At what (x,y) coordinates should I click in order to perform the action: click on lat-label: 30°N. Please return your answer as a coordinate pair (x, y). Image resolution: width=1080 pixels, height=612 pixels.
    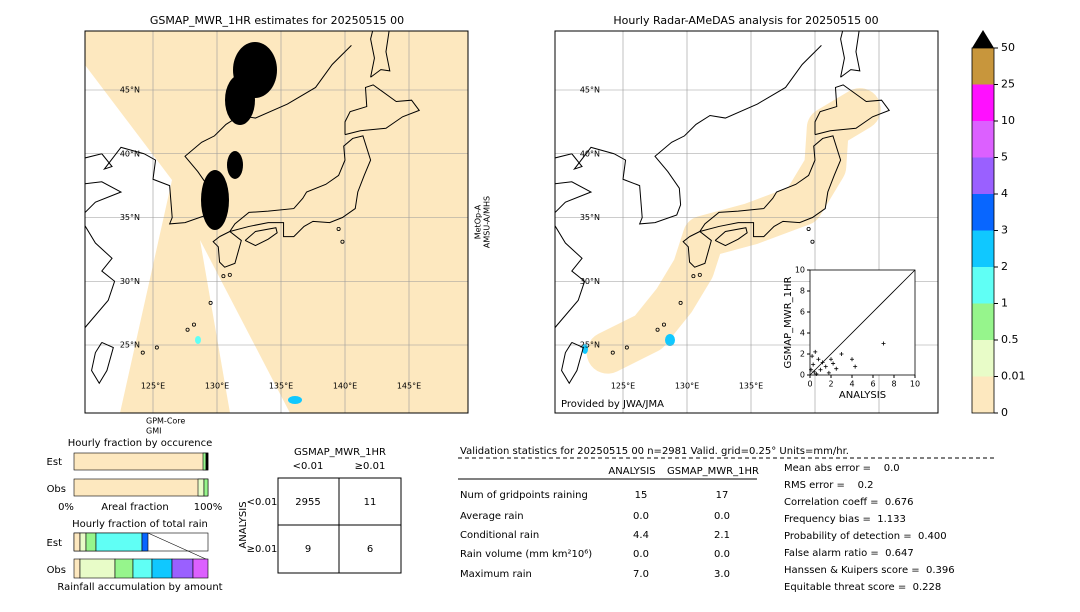
    Looking at the image, I should click on (590, 281).